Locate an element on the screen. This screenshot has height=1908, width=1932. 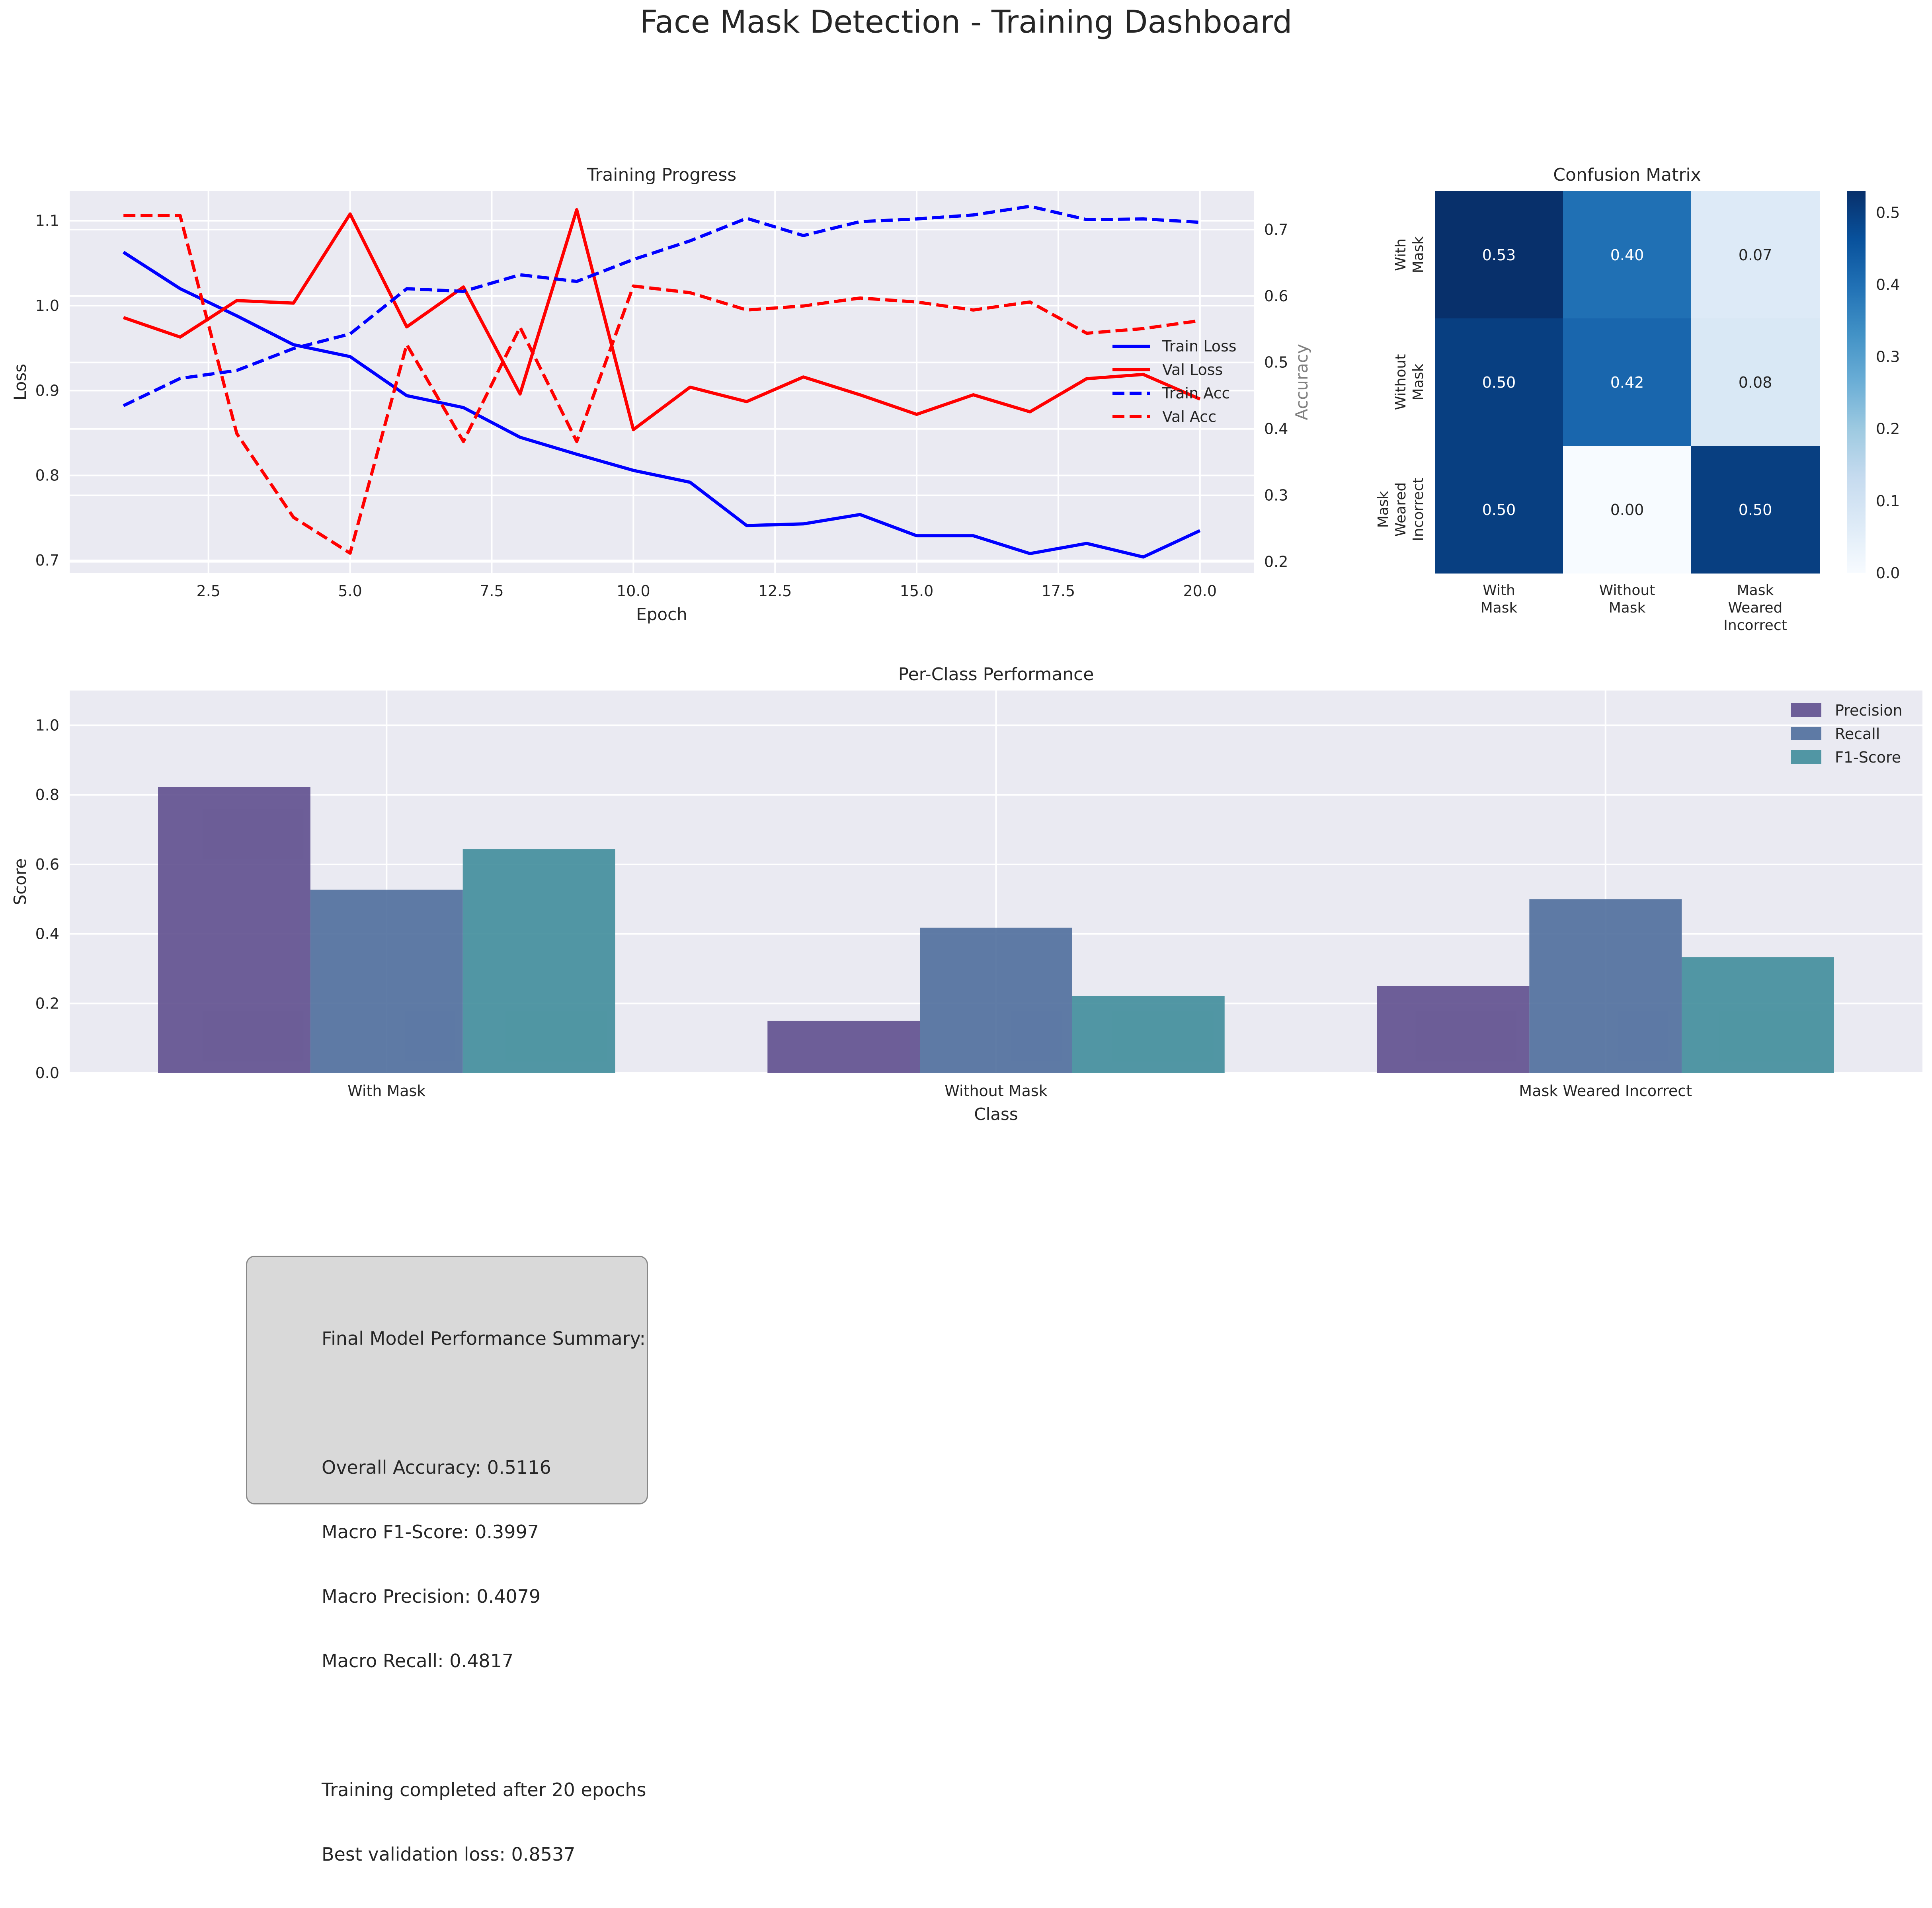
plot-area is located at coordinates (662, 382).